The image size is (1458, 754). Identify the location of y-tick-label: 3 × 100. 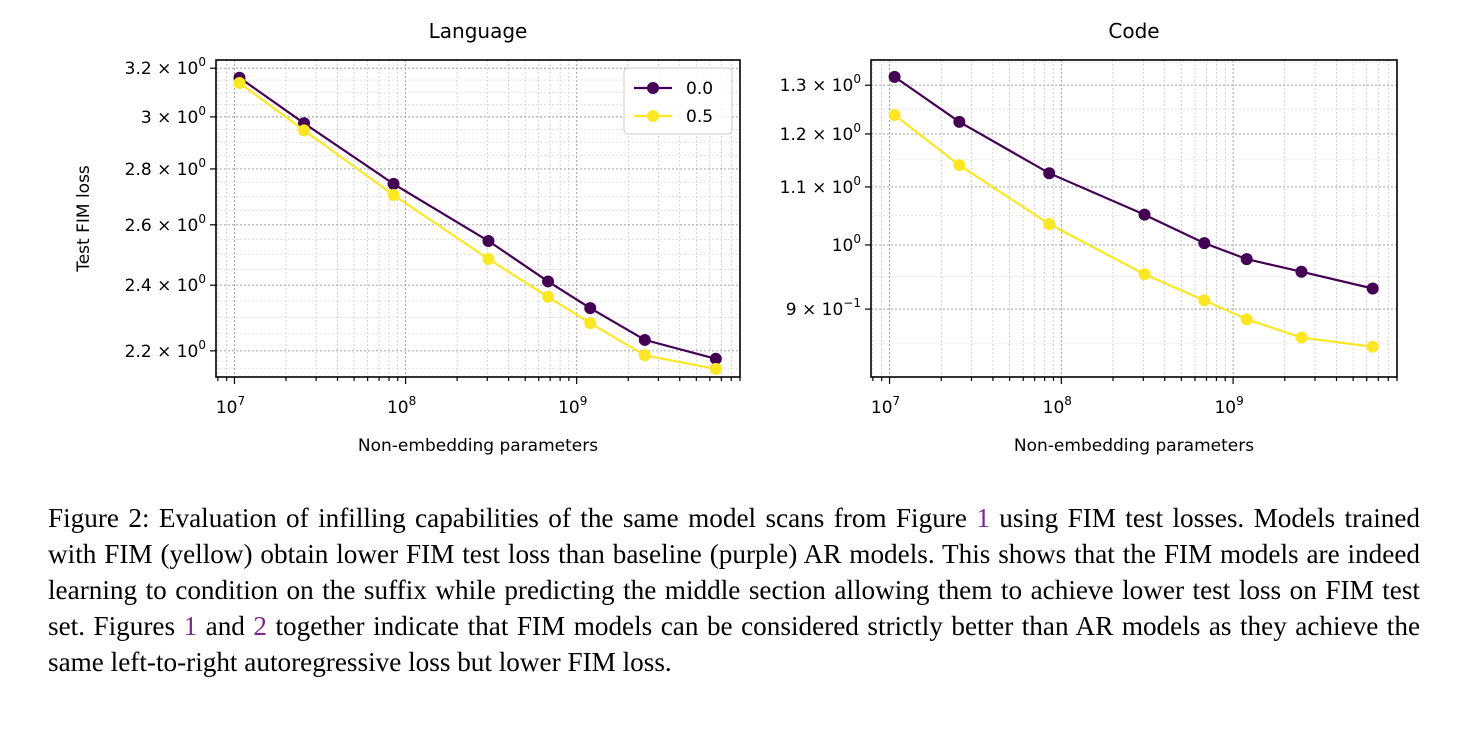
(173, 116).